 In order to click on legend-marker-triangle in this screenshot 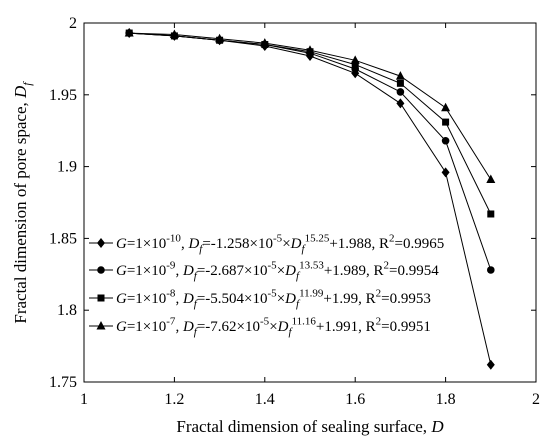, I will do `click(101, 325)`.